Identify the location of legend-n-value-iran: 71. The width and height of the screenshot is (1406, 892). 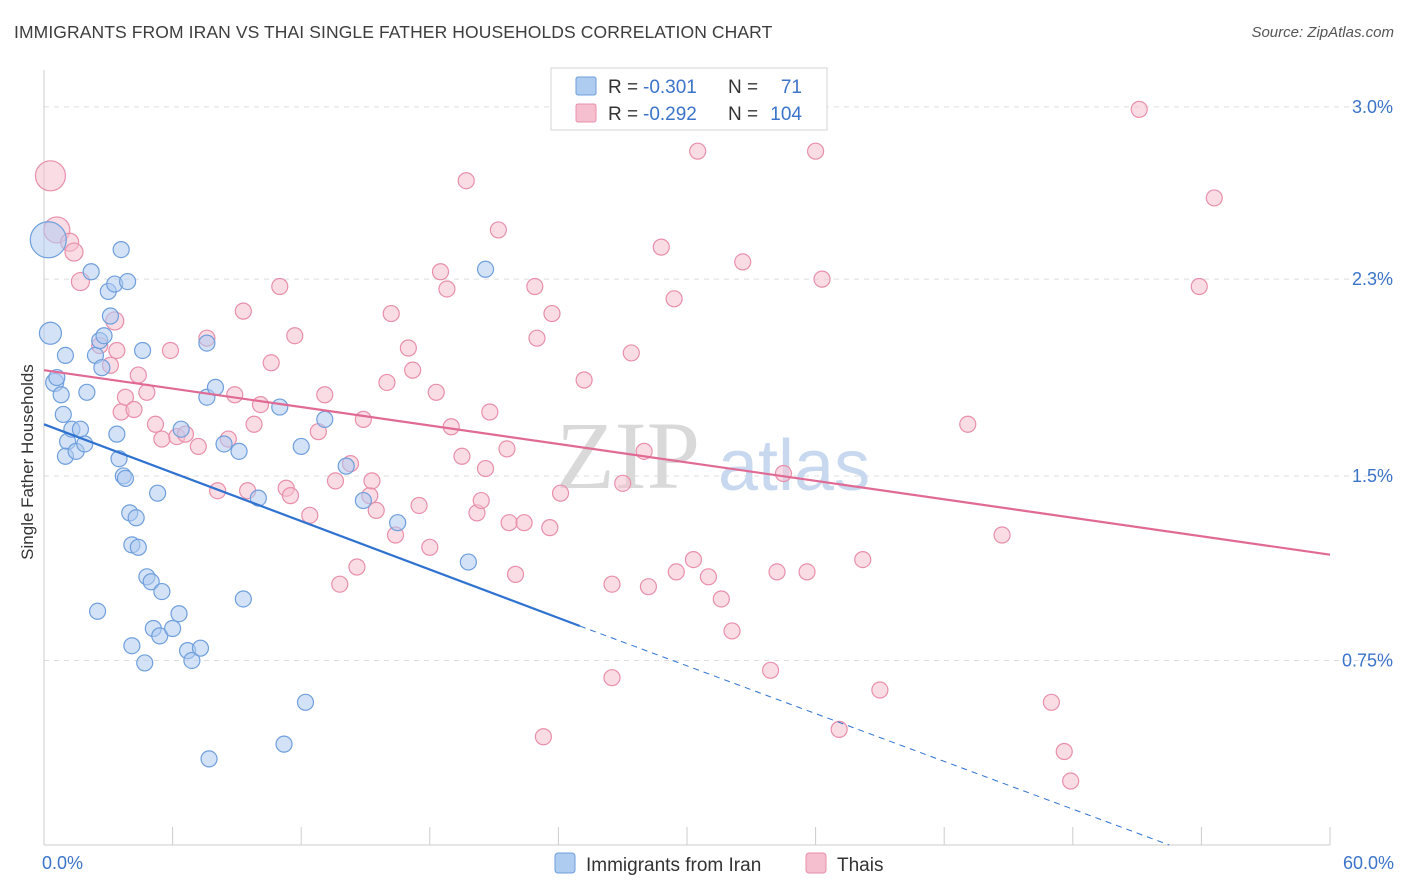
(791, 87).